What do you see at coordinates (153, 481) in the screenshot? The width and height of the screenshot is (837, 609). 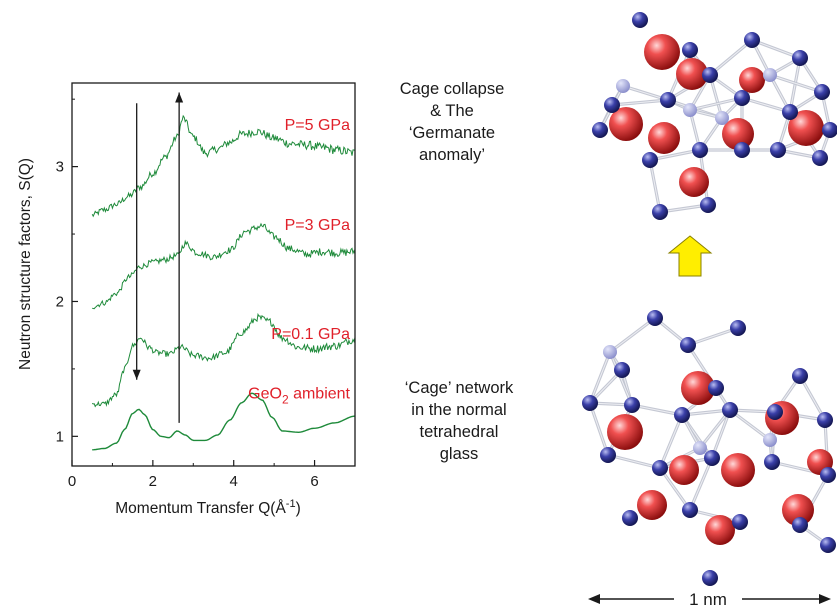 I see `x-tick-label: 2` at bounding box center [153, 481].